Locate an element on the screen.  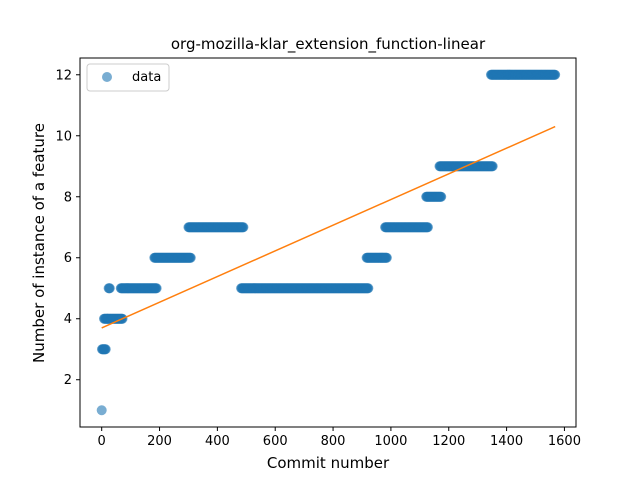
y-tick-label: 6 is located at coordinates (68, 258).